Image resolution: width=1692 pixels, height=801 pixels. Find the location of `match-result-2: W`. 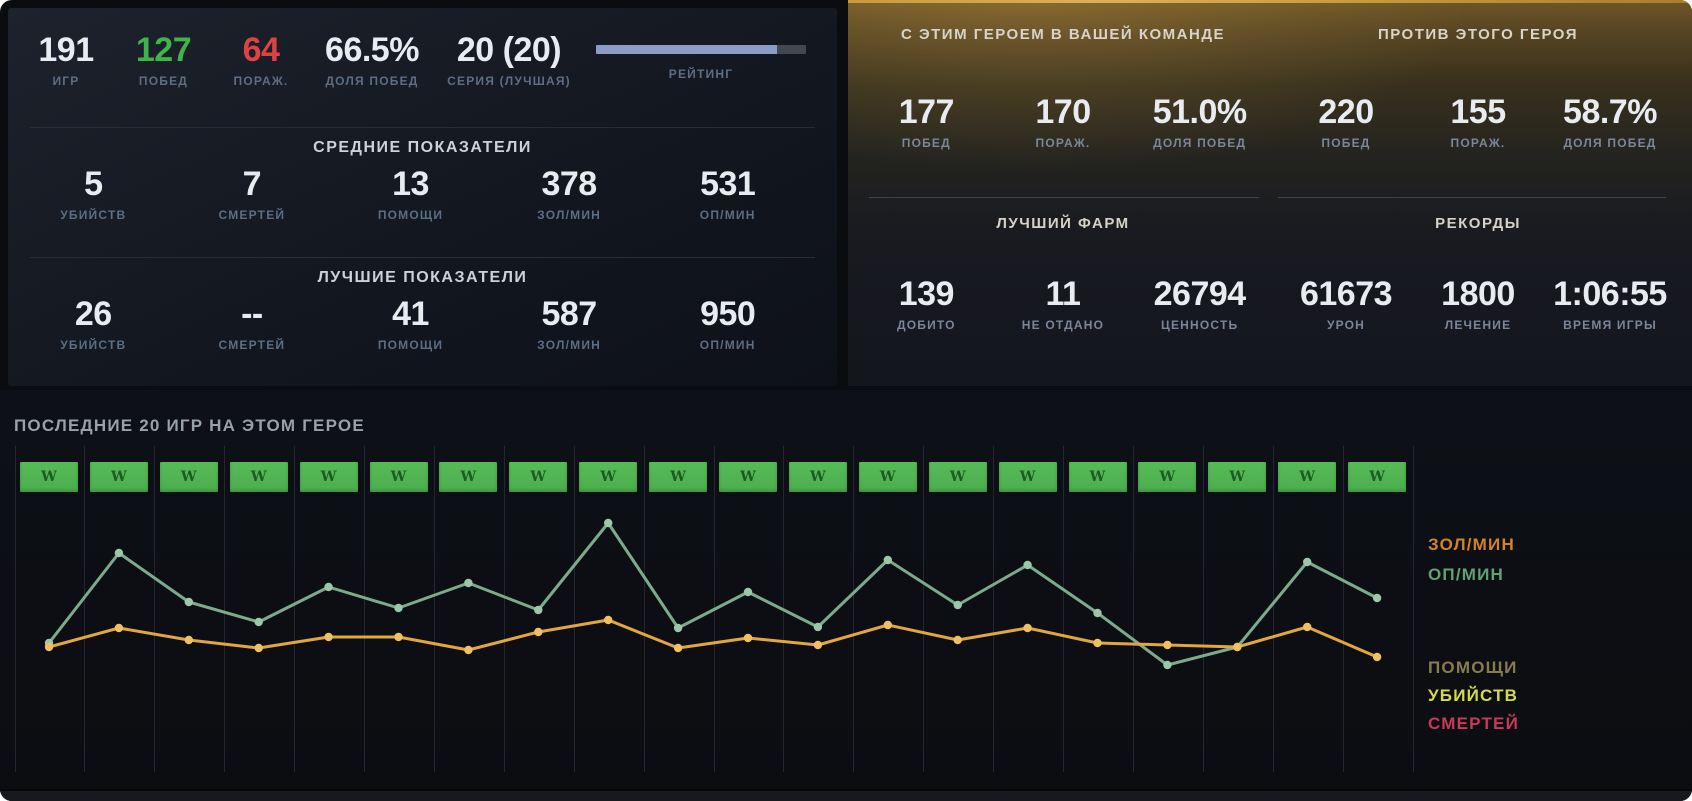

match-result-2: W is located at coordinates (118, 477).